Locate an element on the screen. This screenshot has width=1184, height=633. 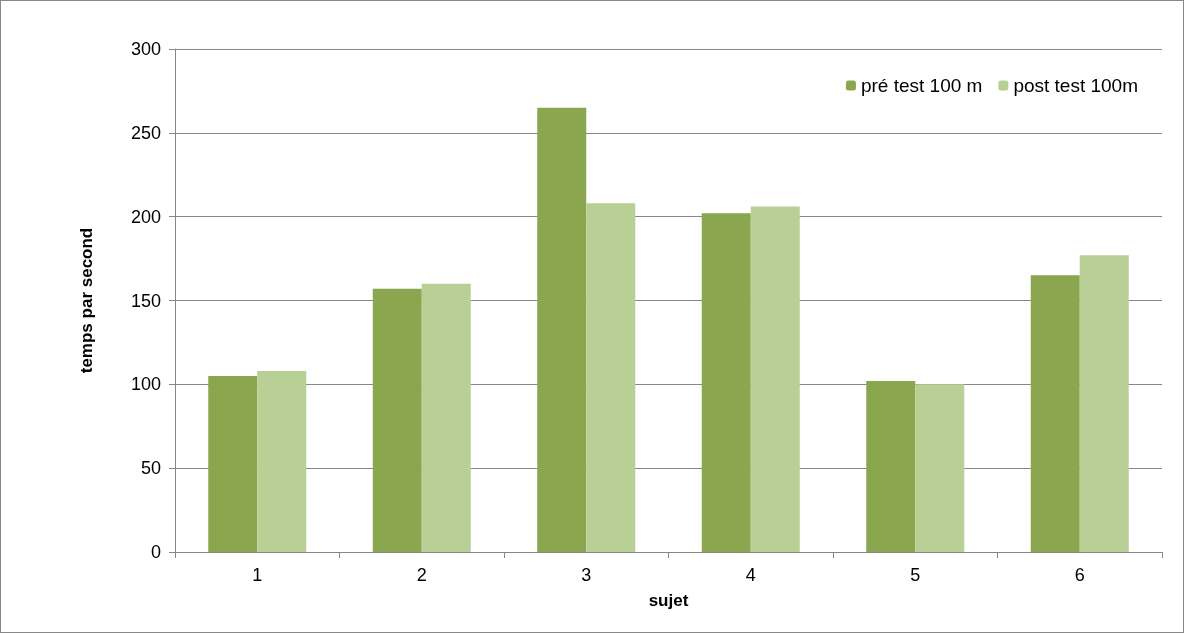
y-tick-label: 150 is located at coordinates (145, 300).